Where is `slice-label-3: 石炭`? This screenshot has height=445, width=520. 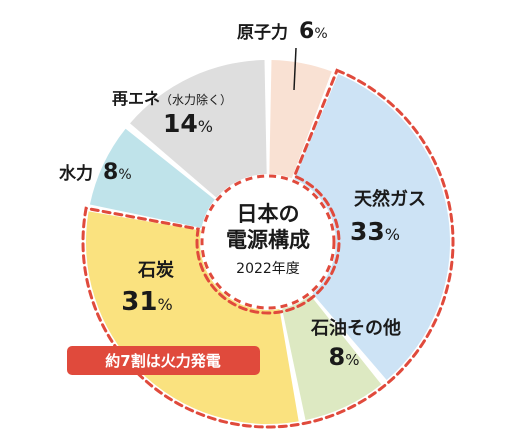 slice-label-3: 石炭 is located at coordinates (155, 270).